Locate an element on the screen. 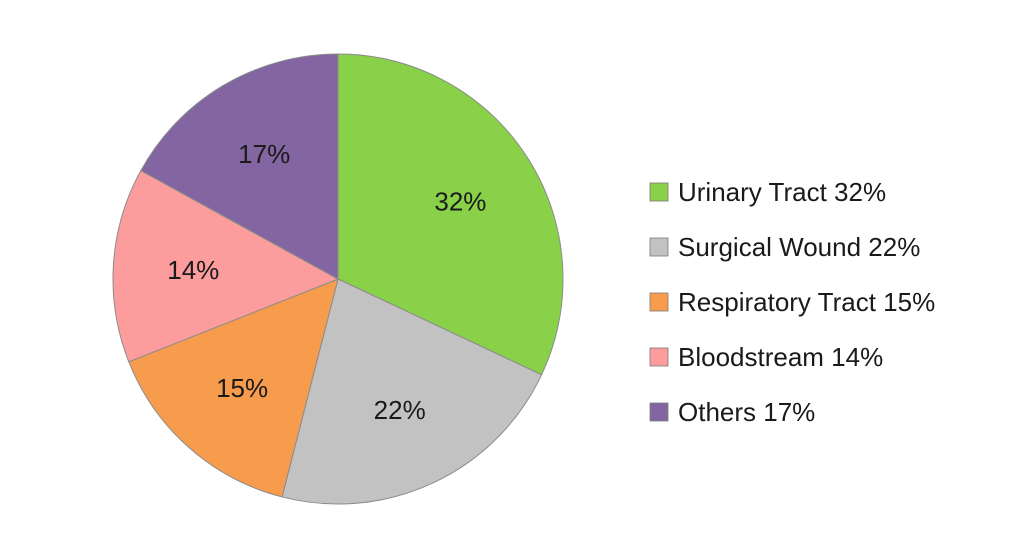  pie-slice-others is located at coordinates (239, 166).